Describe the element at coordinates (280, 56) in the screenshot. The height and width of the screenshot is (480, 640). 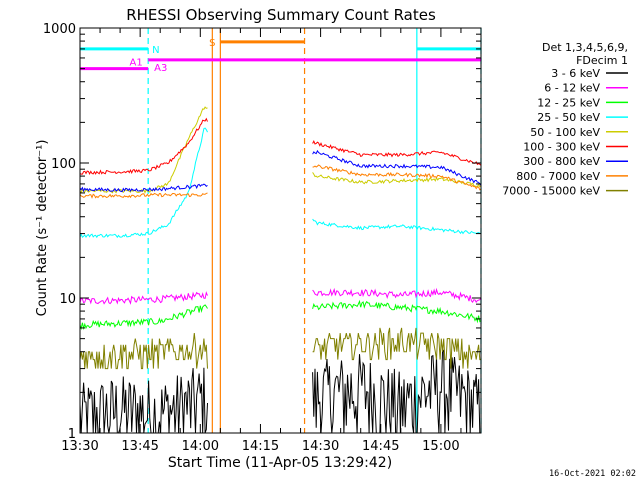
I see `annotations-layer: N A1 A3 S` at that location.